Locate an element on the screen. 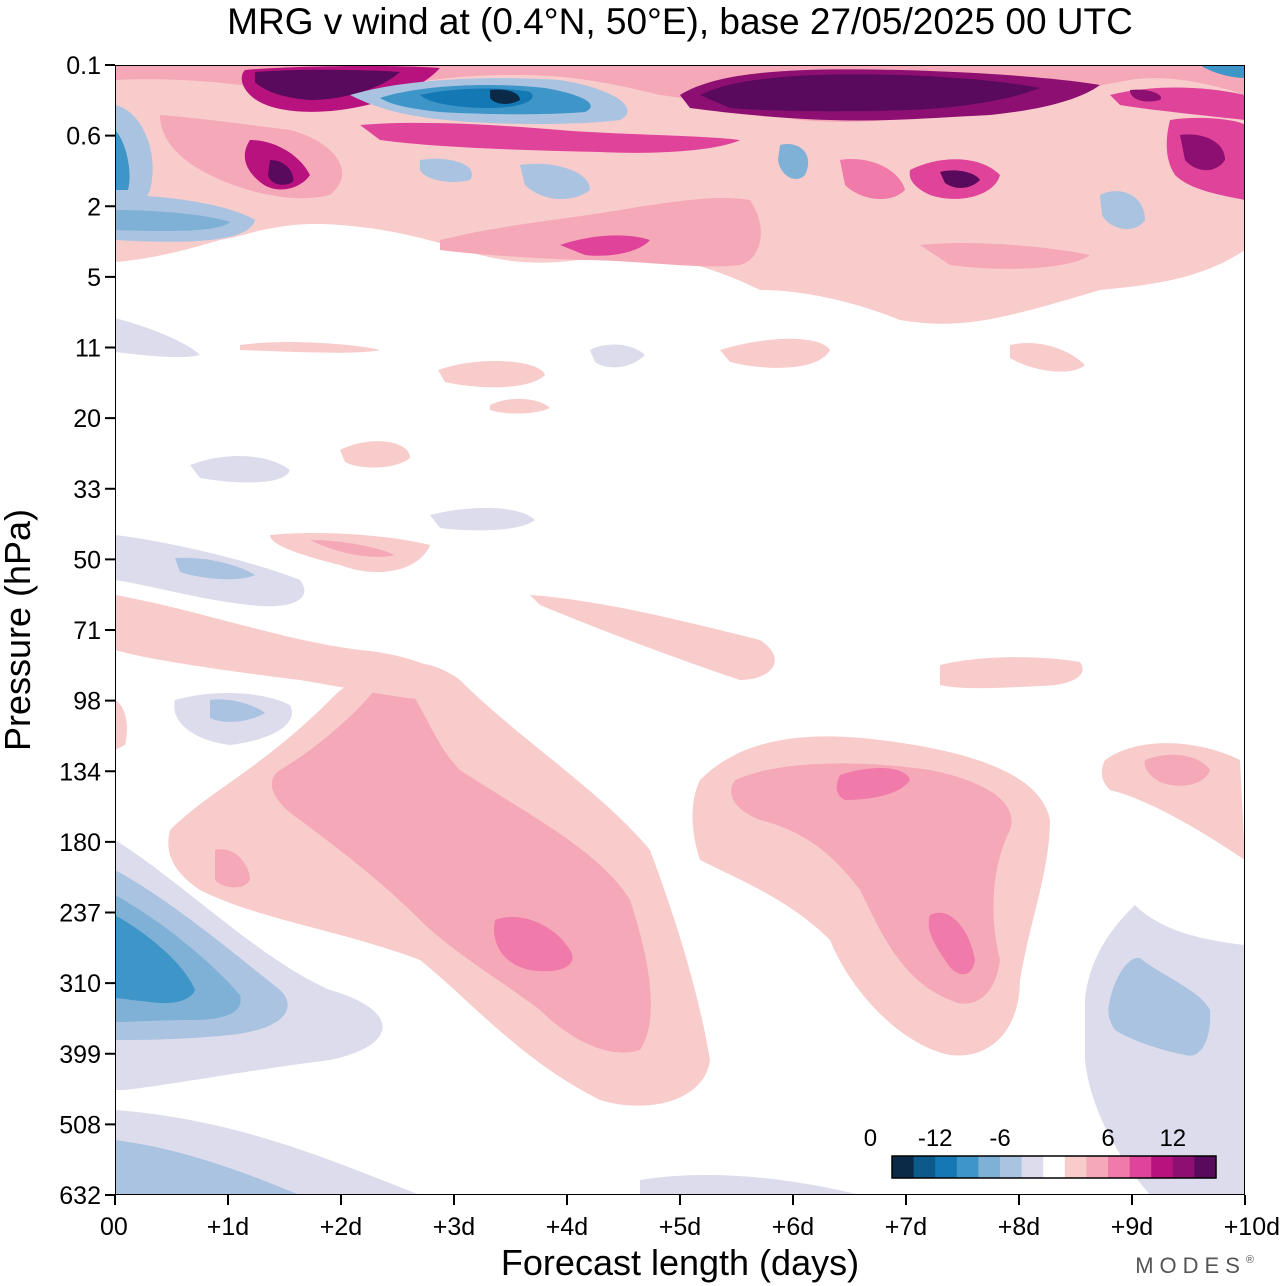  colorbar-tick-label: -12 is located at coordinates (935, 1138).